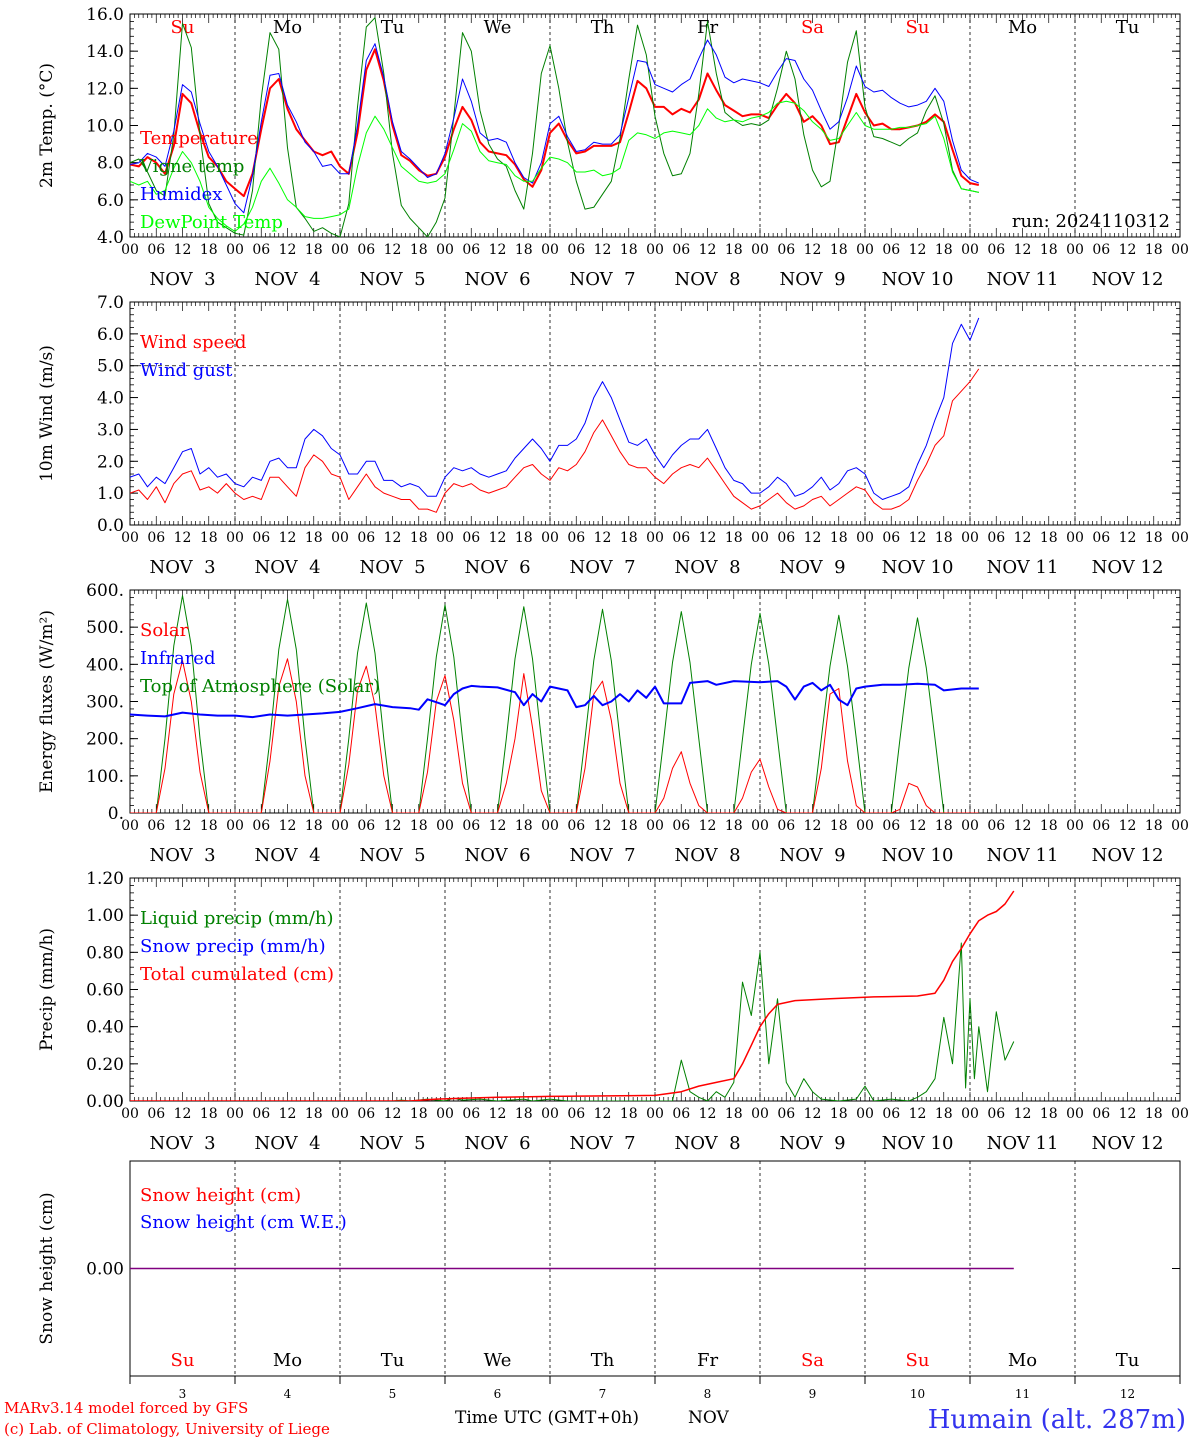  I want to click on legend-entry: Wind speed, so click(193, 342).